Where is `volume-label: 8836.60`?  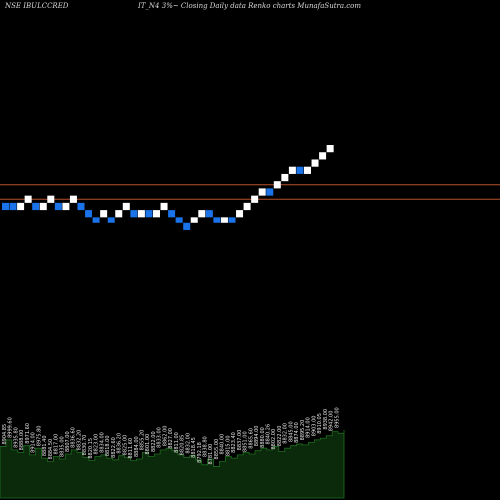 volume-label: 8836.60 is located at coordinates (74, 437).